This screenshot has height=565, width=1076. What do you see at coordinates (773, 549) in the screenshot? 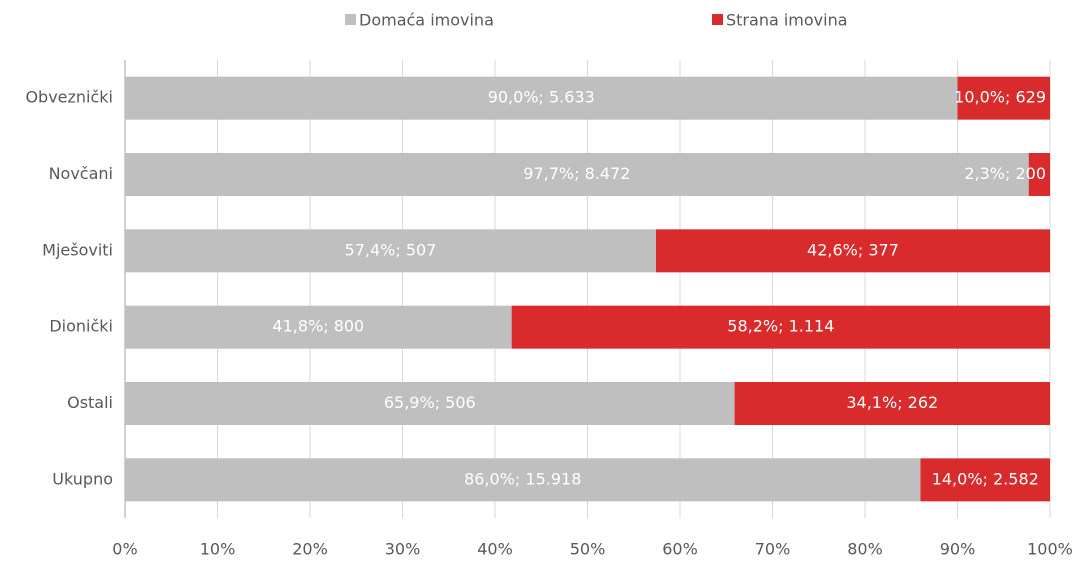
I see `x-tick-label: 70%` at bounding box center [773, 549].